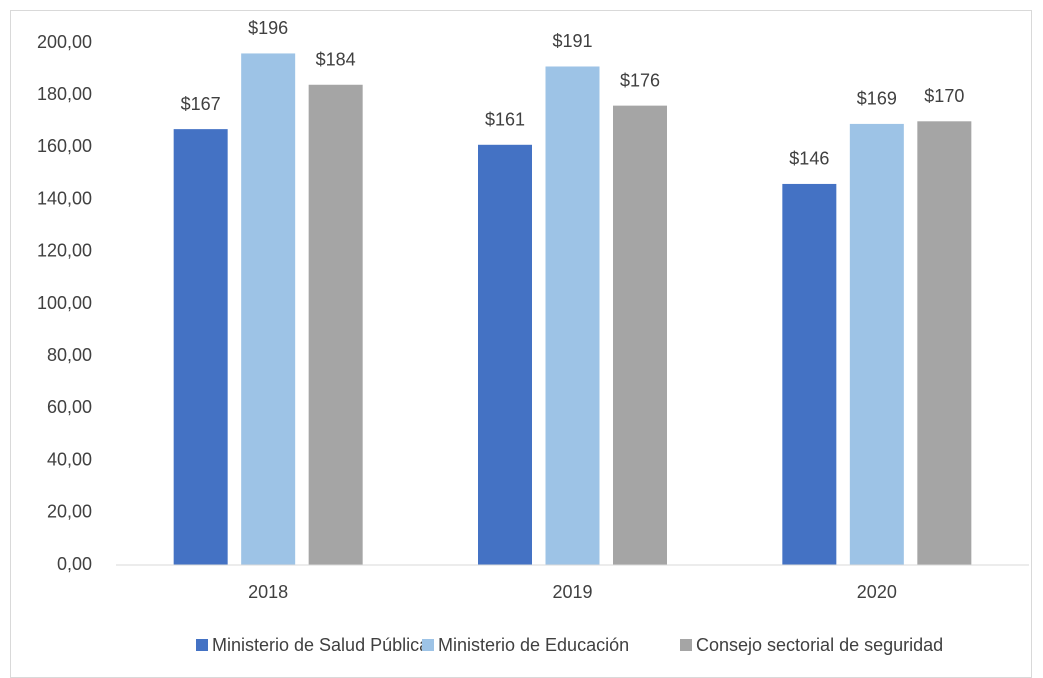 Image resolution: width=1043 pixels, height=678 pixels. What do you see at coordinates (69, 407) in the screenshot?
I see `y-tick-label: 60,00` at bounding box center [69, 407].